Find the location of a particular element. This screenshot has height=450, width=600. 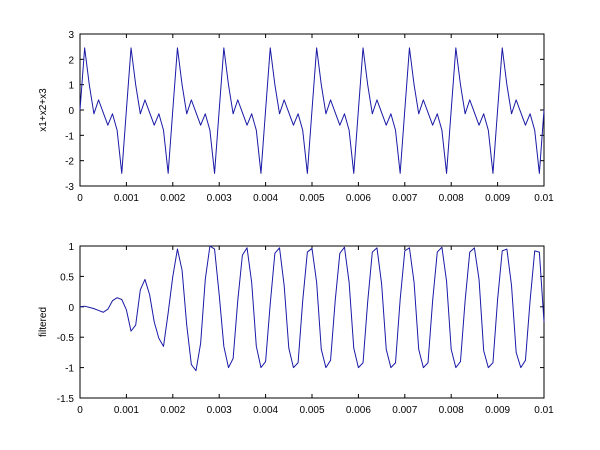

y-tick-label: 0.5 is located at coordinates (67, 277).